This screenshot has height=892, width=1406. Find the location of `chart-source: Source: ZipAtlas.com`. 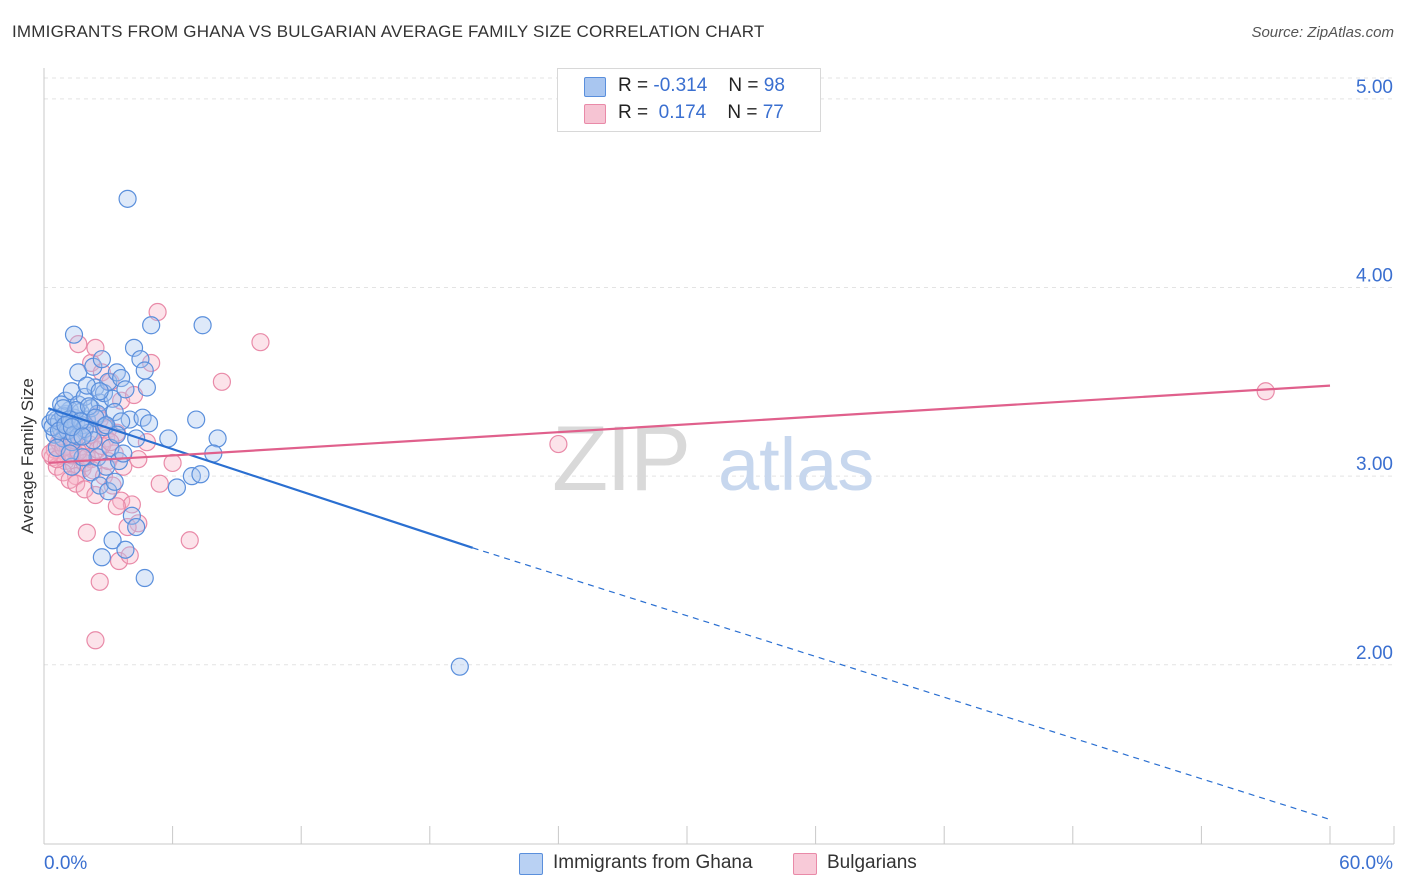

chart-source: Source: ZipAtlas.com is located at coordinates (1322, 32).